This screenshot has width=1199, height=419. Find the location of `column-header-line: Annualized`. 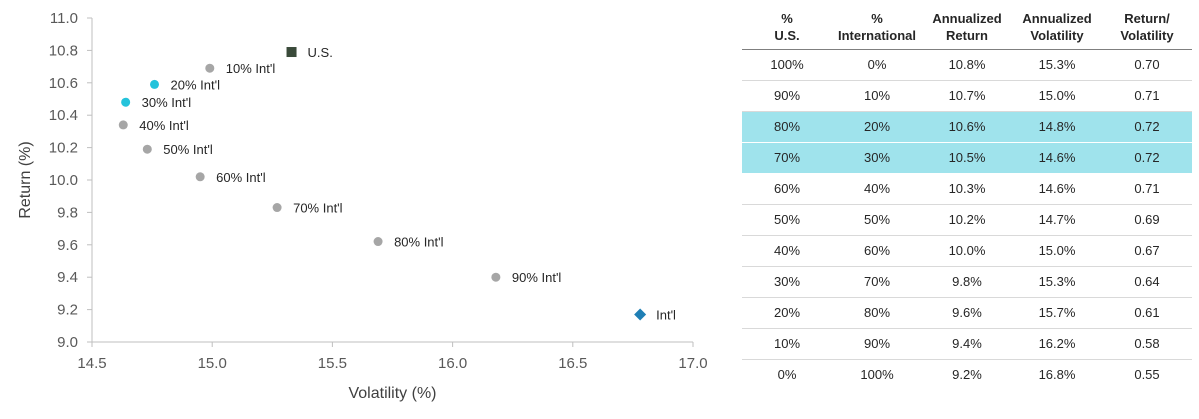

column-header-line: Annualized is located at coordinates (967, 18).